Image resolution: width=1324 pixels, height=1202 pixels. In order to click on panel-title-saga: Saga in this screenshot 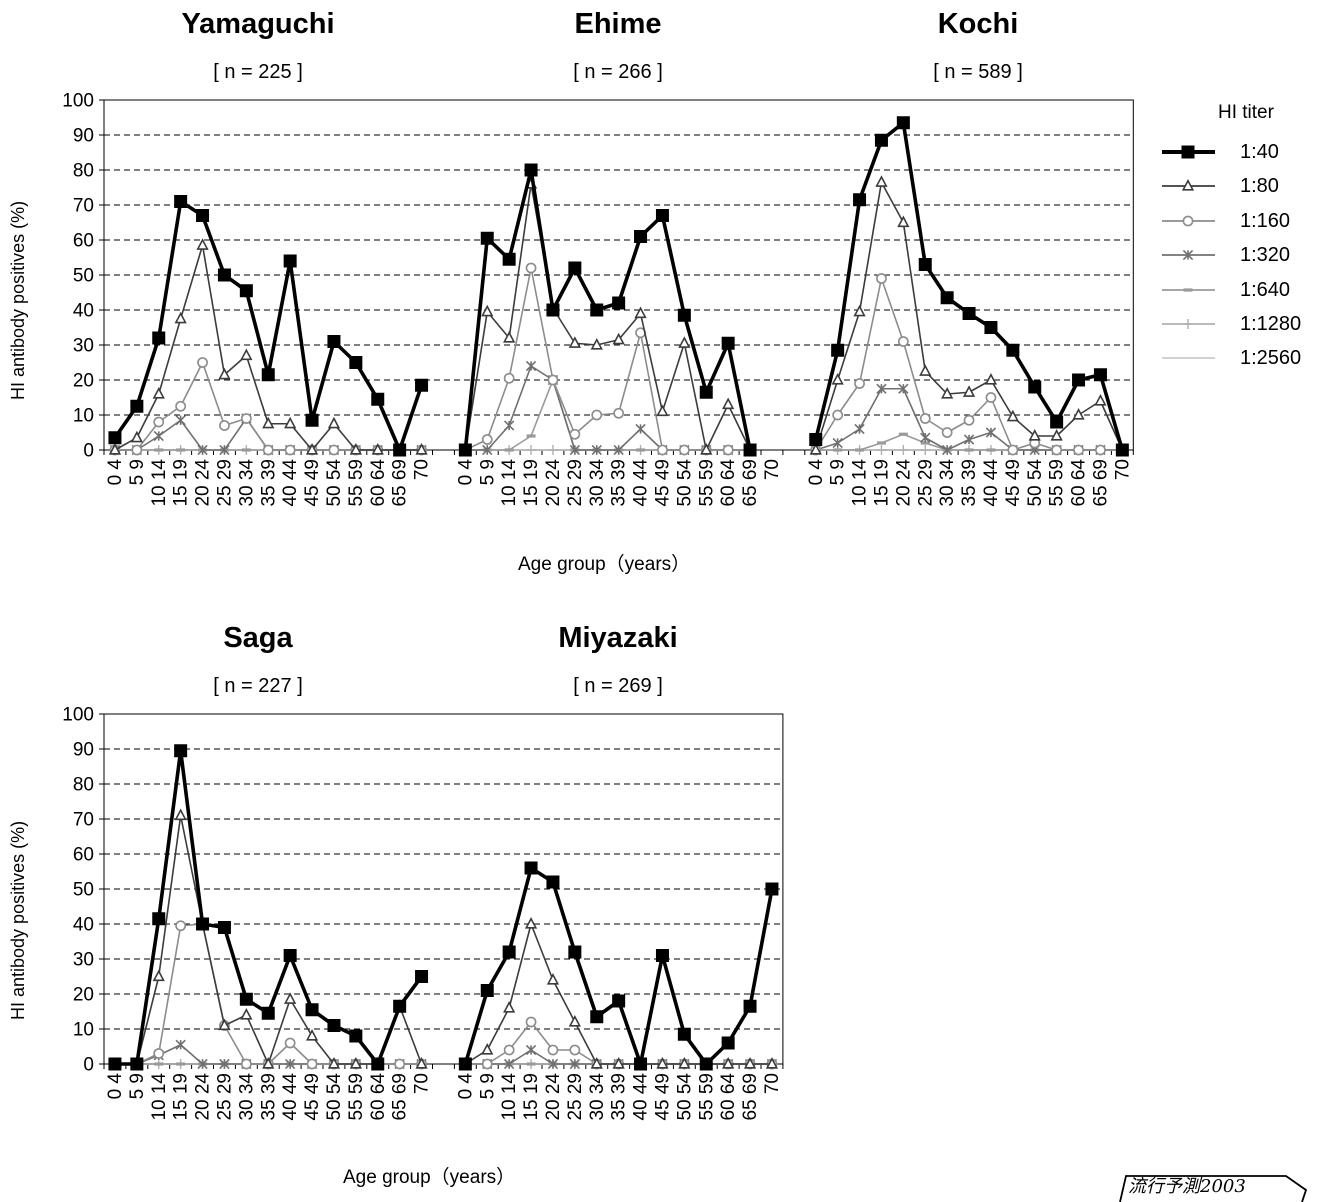, I will do `click(258, 638)`.